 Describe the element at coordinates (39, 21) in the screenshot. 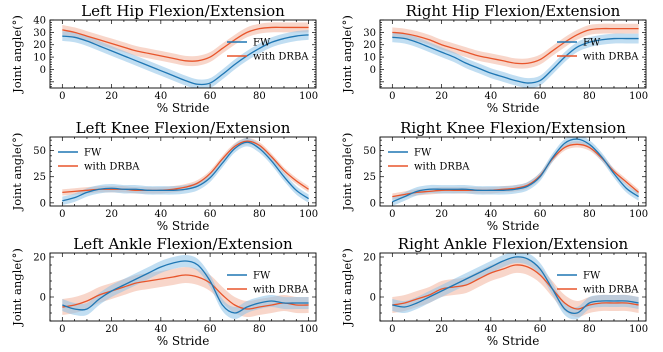

I see `y-tick-label: 40` at that location.